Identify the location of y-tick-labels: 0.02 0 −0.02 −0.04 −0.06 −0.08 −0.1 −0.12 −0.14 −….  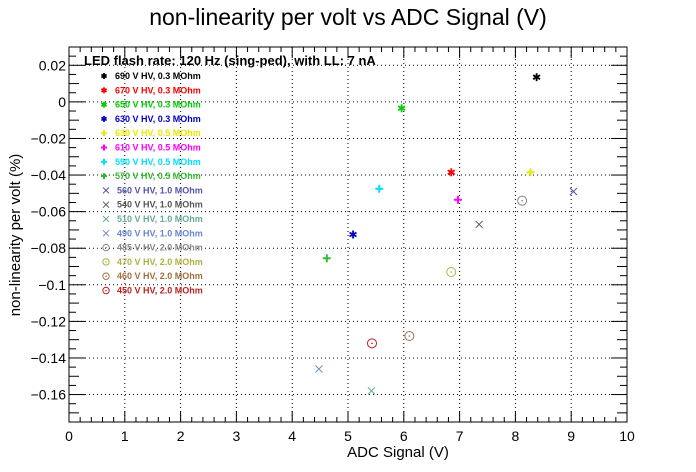
(49, 229).